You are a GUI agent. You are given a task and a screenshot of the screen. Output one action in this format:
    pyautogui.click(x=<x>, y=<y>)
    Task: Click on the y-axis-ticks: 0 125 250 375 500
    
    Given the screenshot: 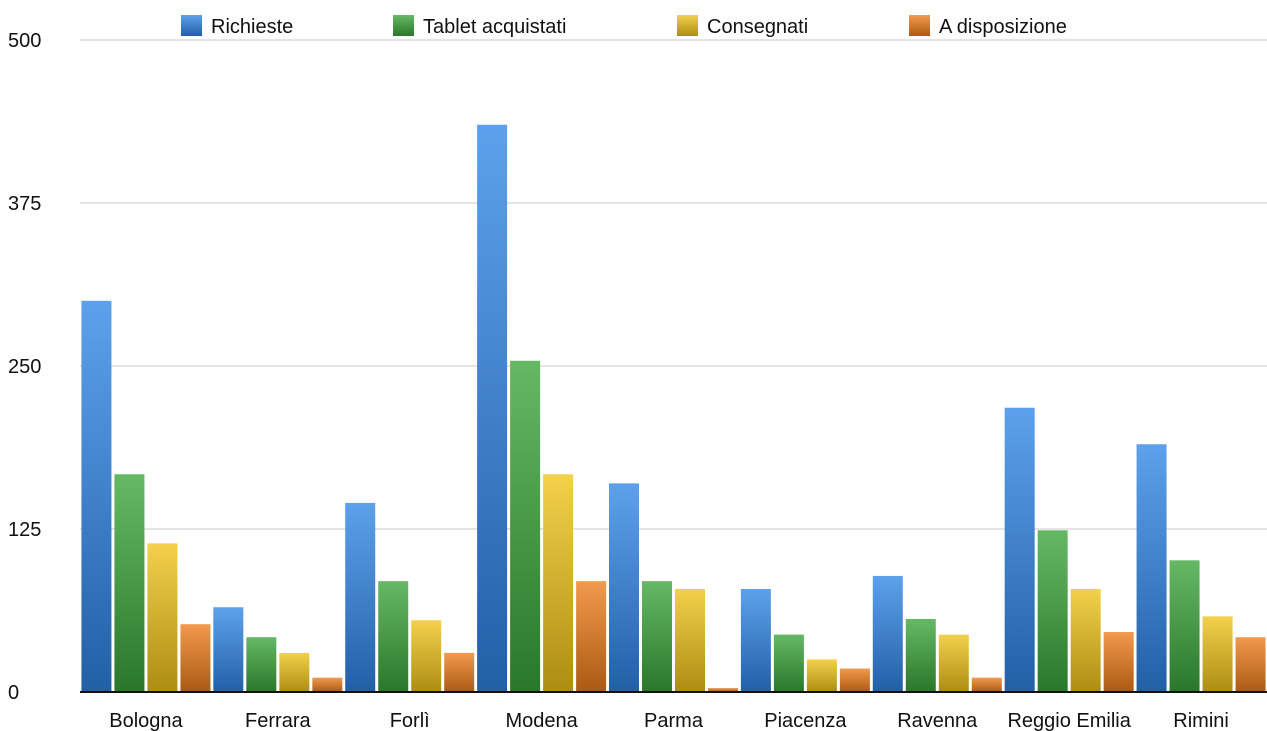 What is the action you would take?
    pyautogui.click(x=24, y=367)
    